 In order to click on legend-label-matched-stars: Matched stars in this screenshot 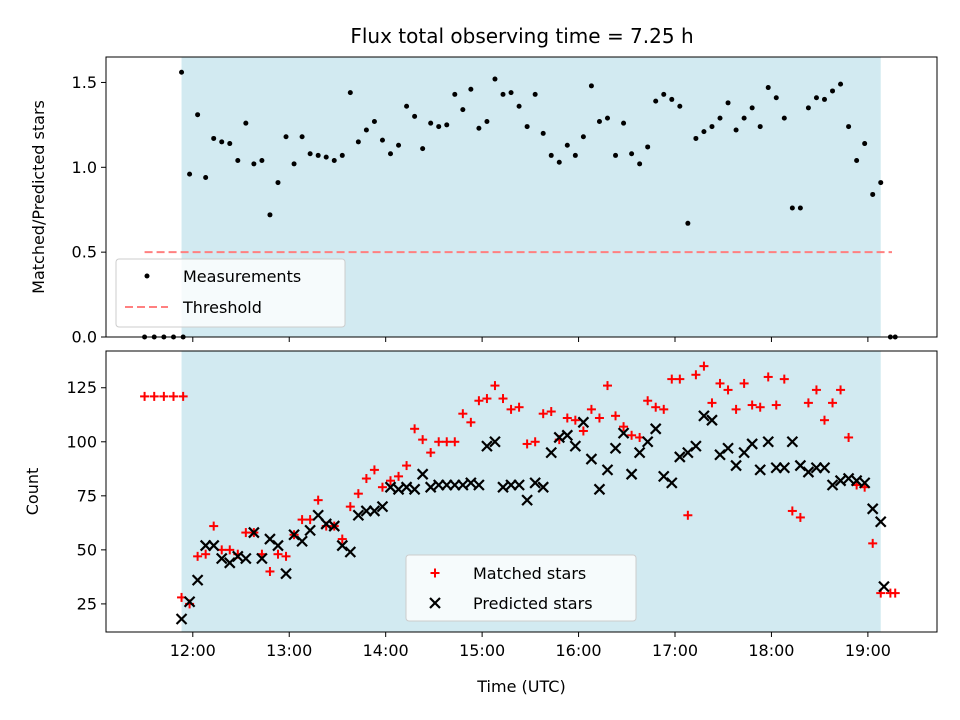, I will do `click(529, 573)`.